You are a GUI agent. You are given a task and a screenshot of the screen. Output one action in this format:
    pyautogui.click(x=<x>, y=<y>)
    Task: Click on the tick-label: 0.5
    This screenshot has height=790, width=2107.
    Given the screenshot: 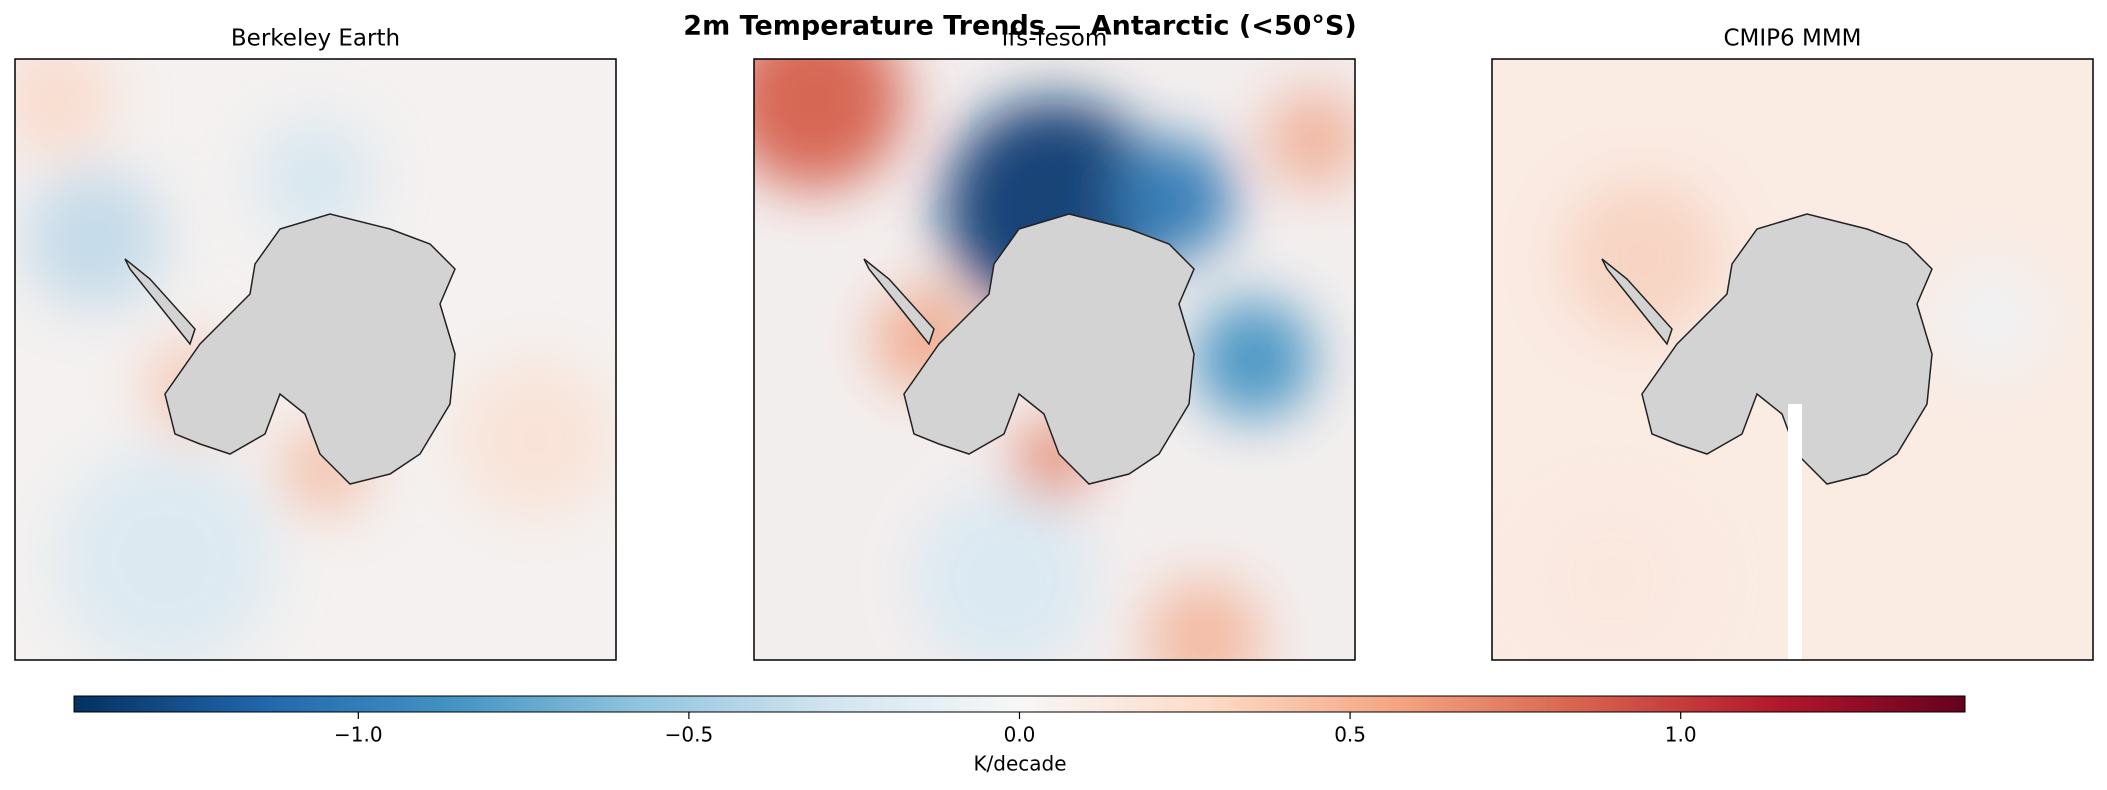 What is the action you would take?
    pyautogui.click(x=1350, y=735)
    